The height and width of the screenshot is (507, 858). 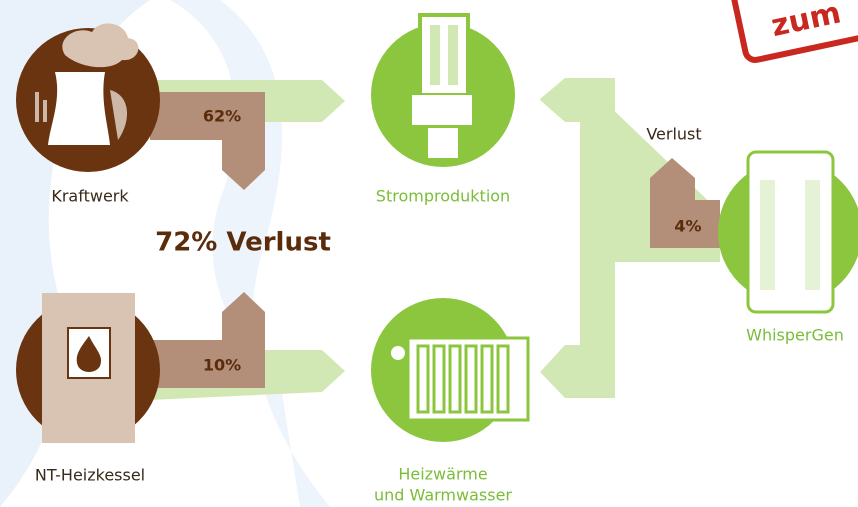 I want to click on loss-label: 4%, so click(x=687, y=226).